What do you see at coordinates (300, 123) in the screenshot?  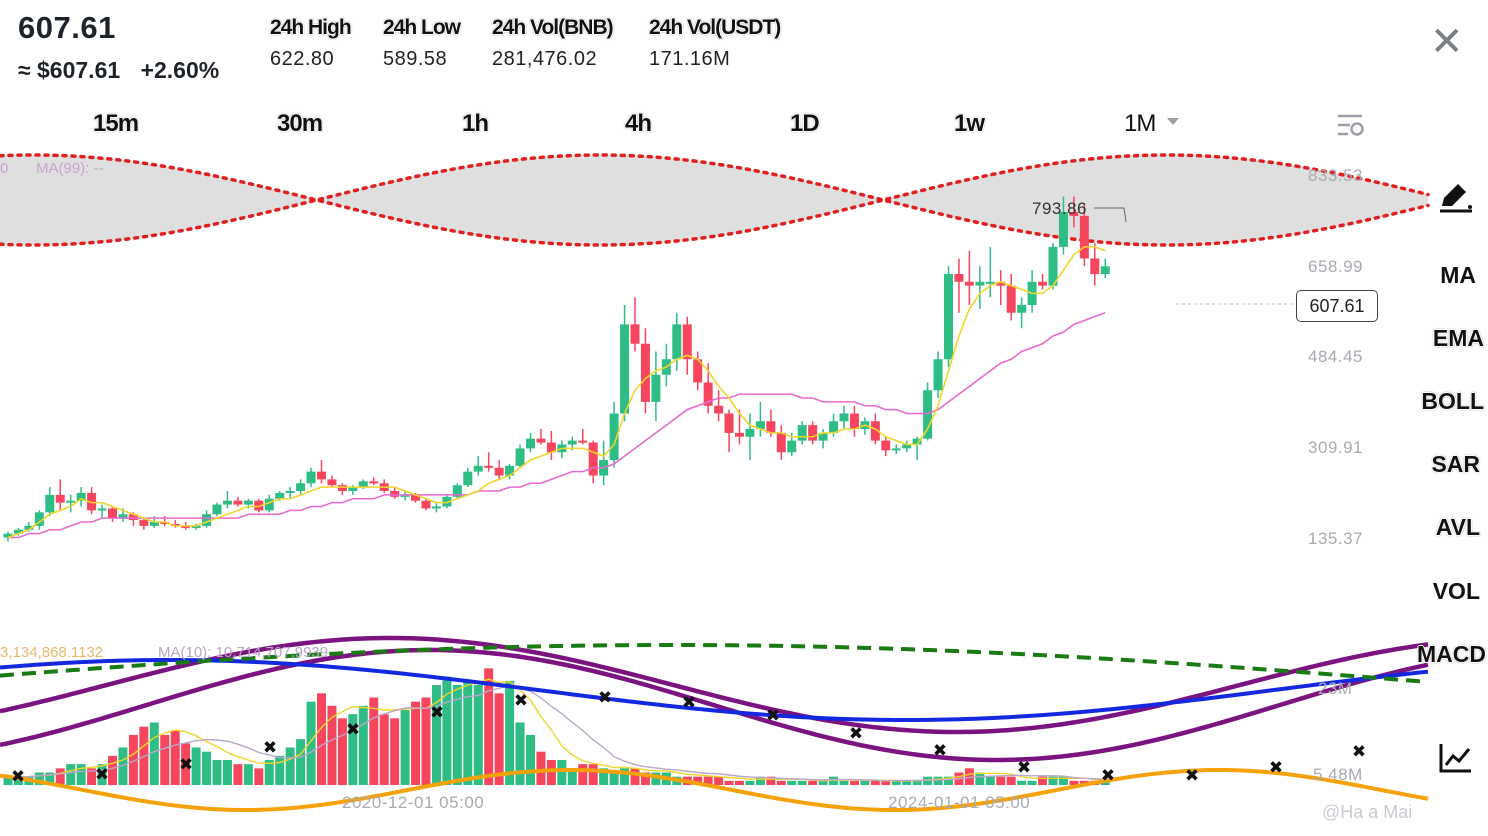 I see `tab-30m: 30m` at bounding box center [300, 123].